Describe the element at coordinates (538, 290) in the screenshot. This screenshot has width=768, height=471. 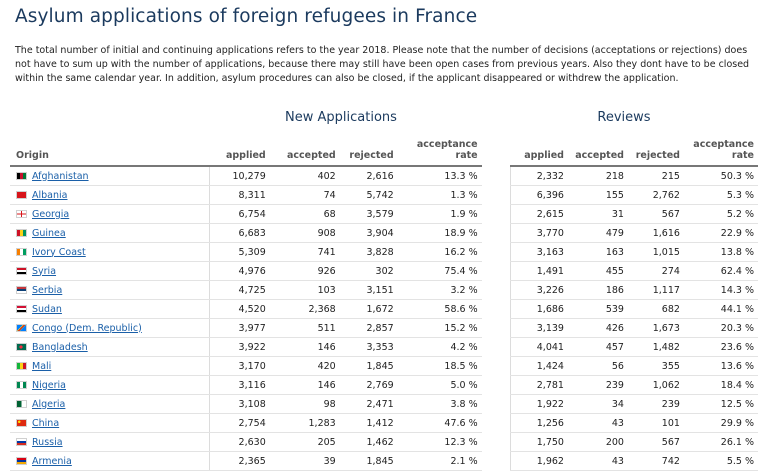
I see `rev-applied-cell: 3,226` at that location.